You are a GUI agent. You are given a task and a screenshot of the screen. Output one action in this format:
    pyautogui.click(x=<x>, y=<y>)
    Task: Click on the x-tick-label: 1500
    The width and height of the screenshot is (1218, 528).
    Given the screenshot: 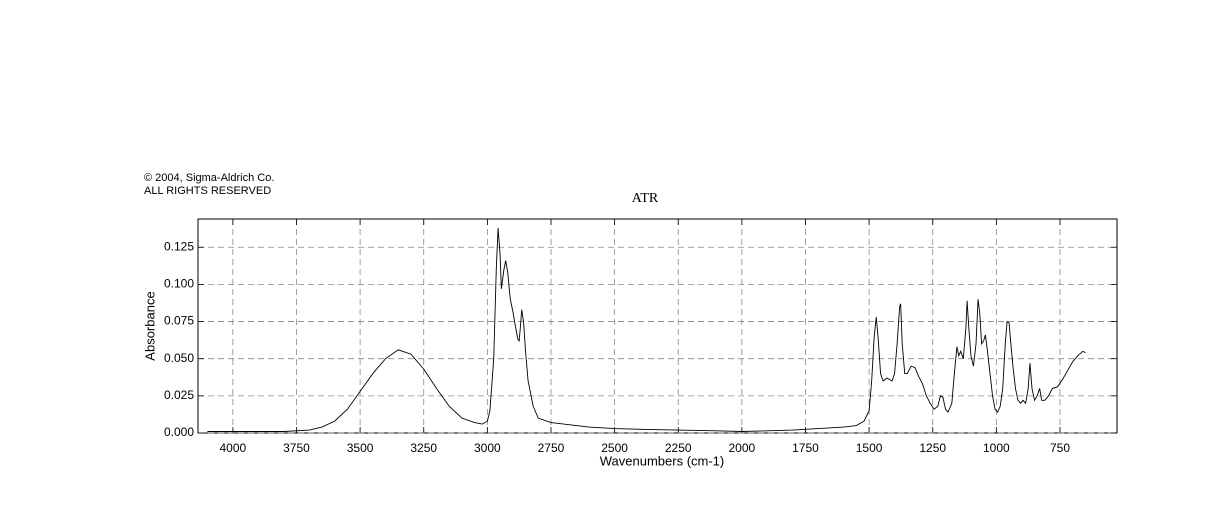 What is the action you would take?
    pyautogui.click(x=869, y=448)
    